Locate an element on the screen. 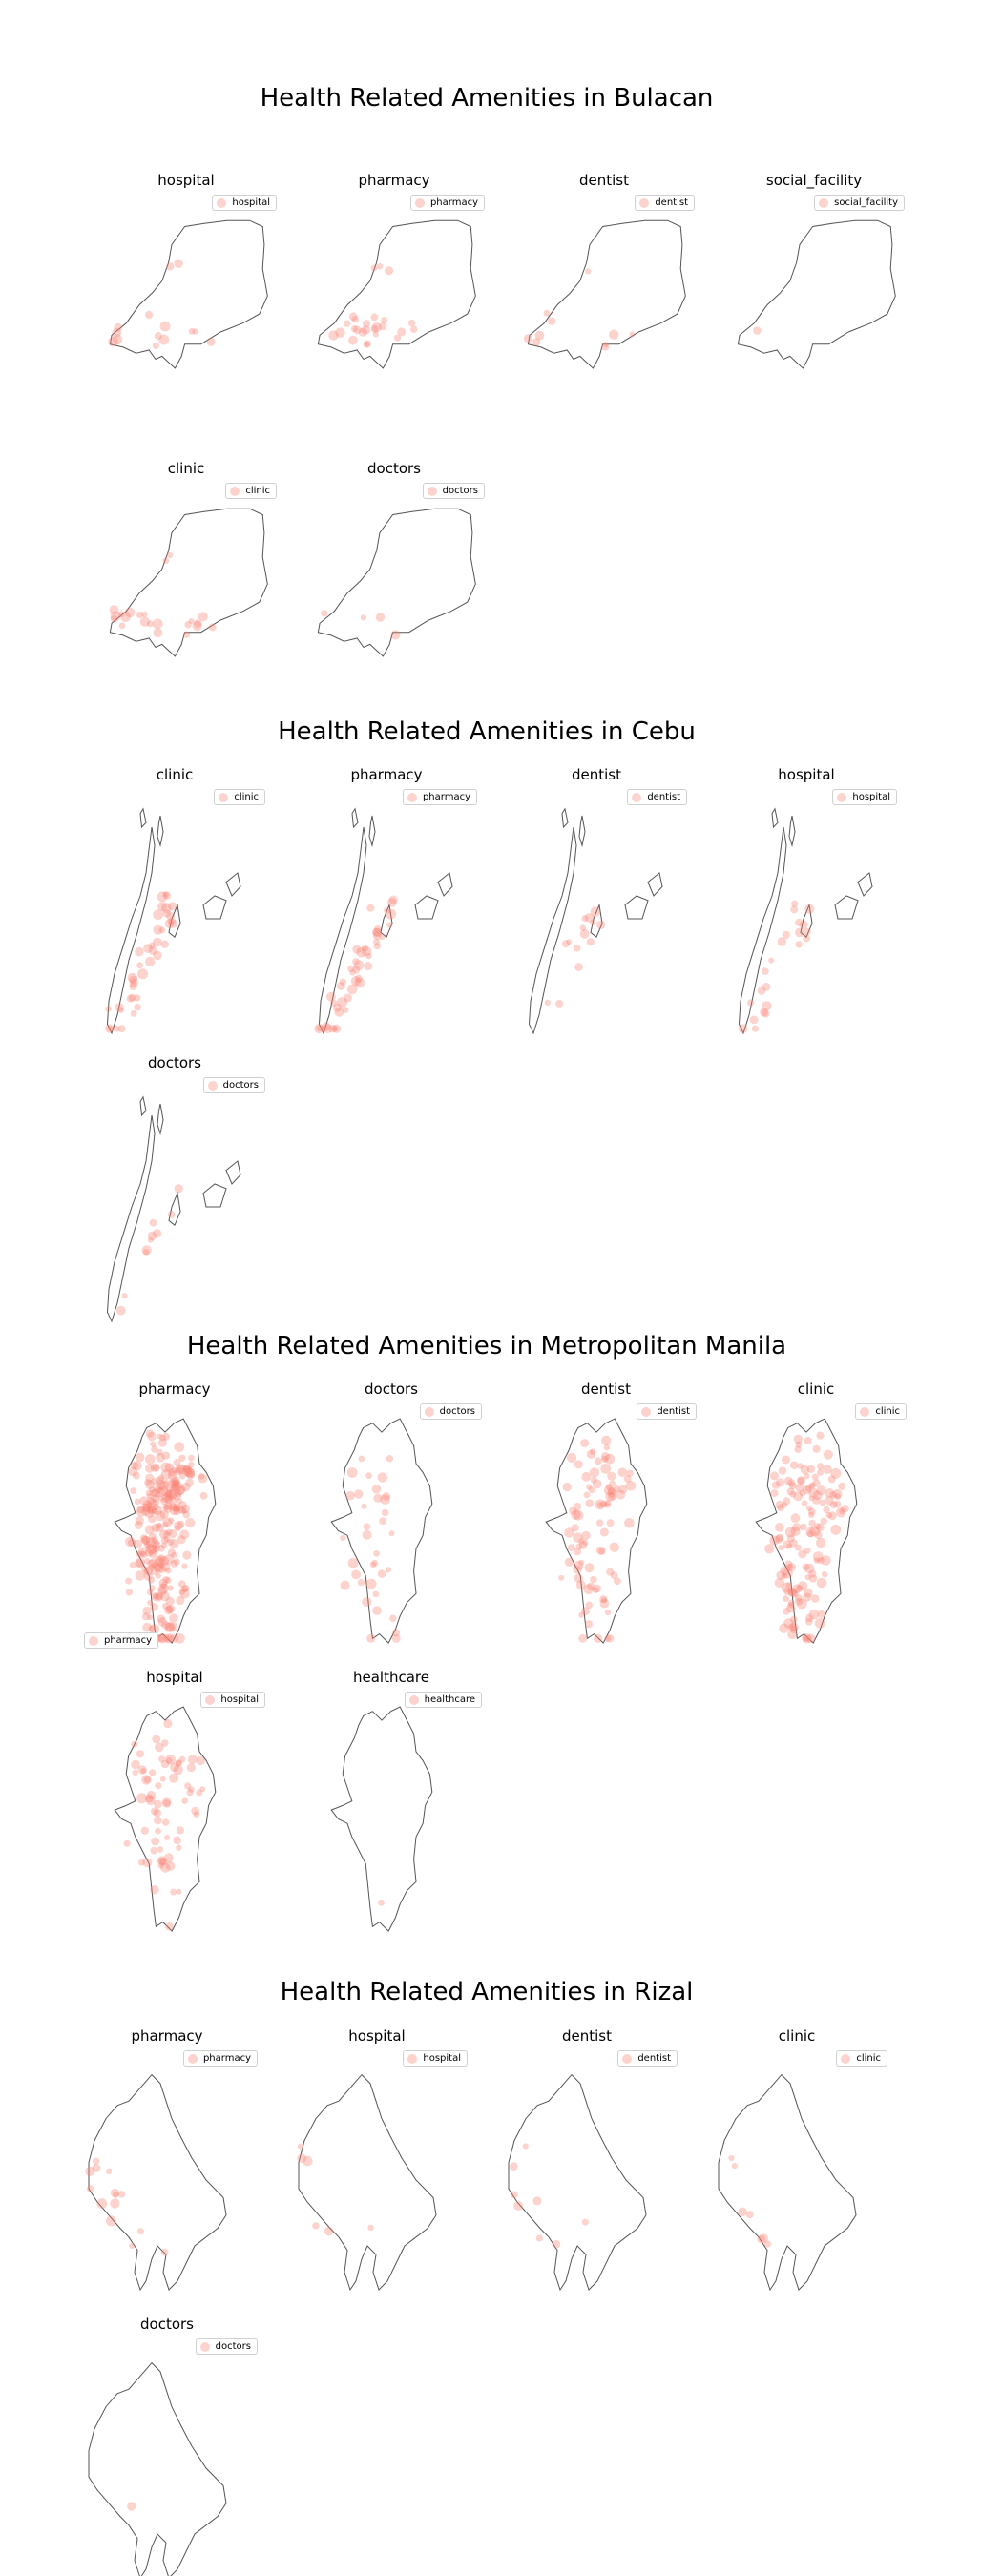 Image resolution: width=1002 pixels, height=2576 pixels. map-panel-rizal-dentist: dentist dentist is located at coordinates (587, 2159).